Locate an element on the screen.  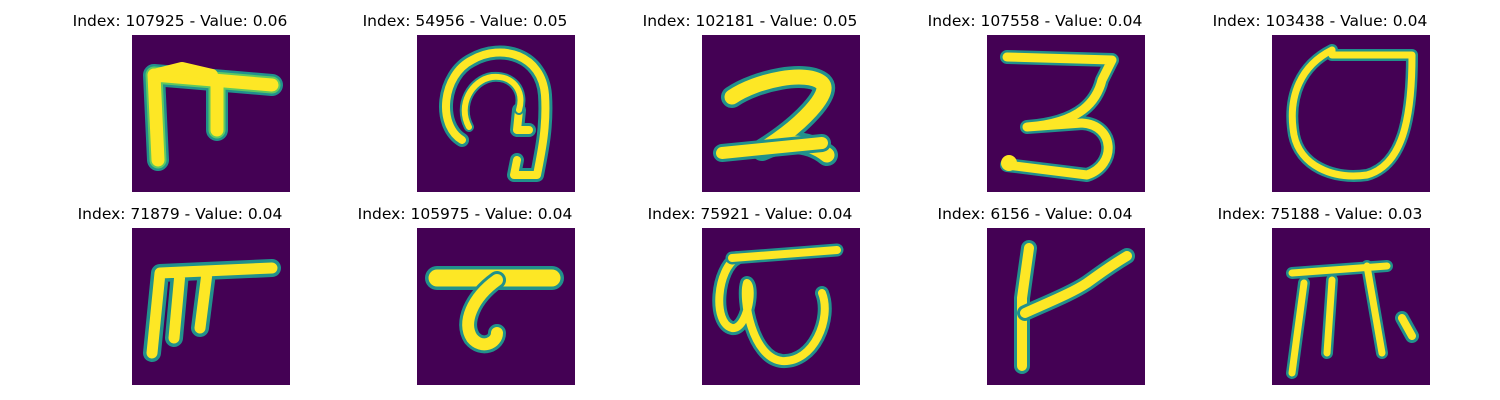
glyph-t-hook-icon is located at coordinates (496, 306).